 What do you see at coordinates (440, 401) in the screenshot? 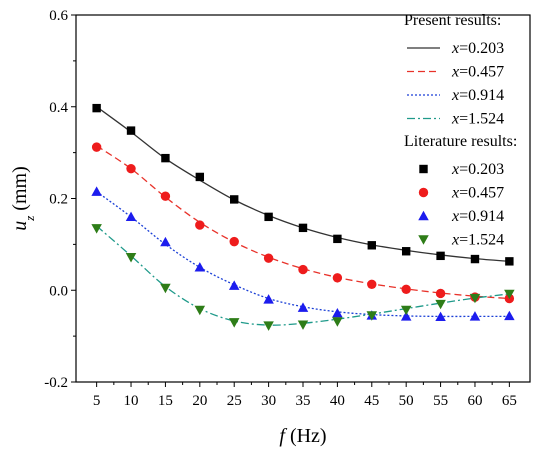
I see `x-tick-label: 55` at bounding box center [440, 401].